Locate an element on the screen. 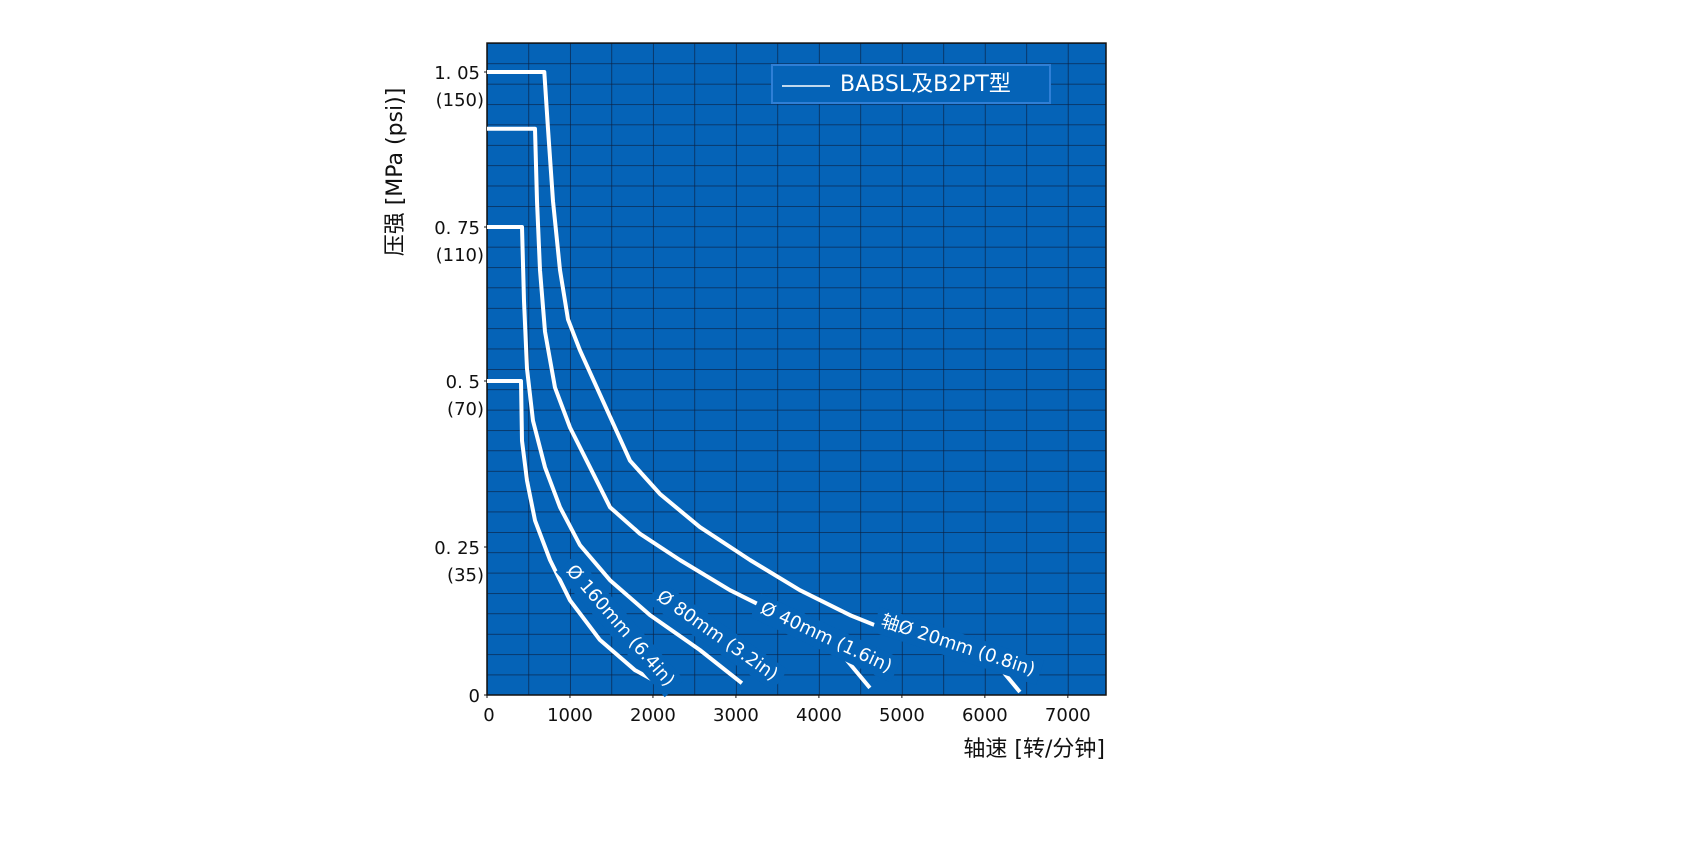 The image size is (1684, 842). x-tick-label: 2000 is located at coordinates (653, 715).